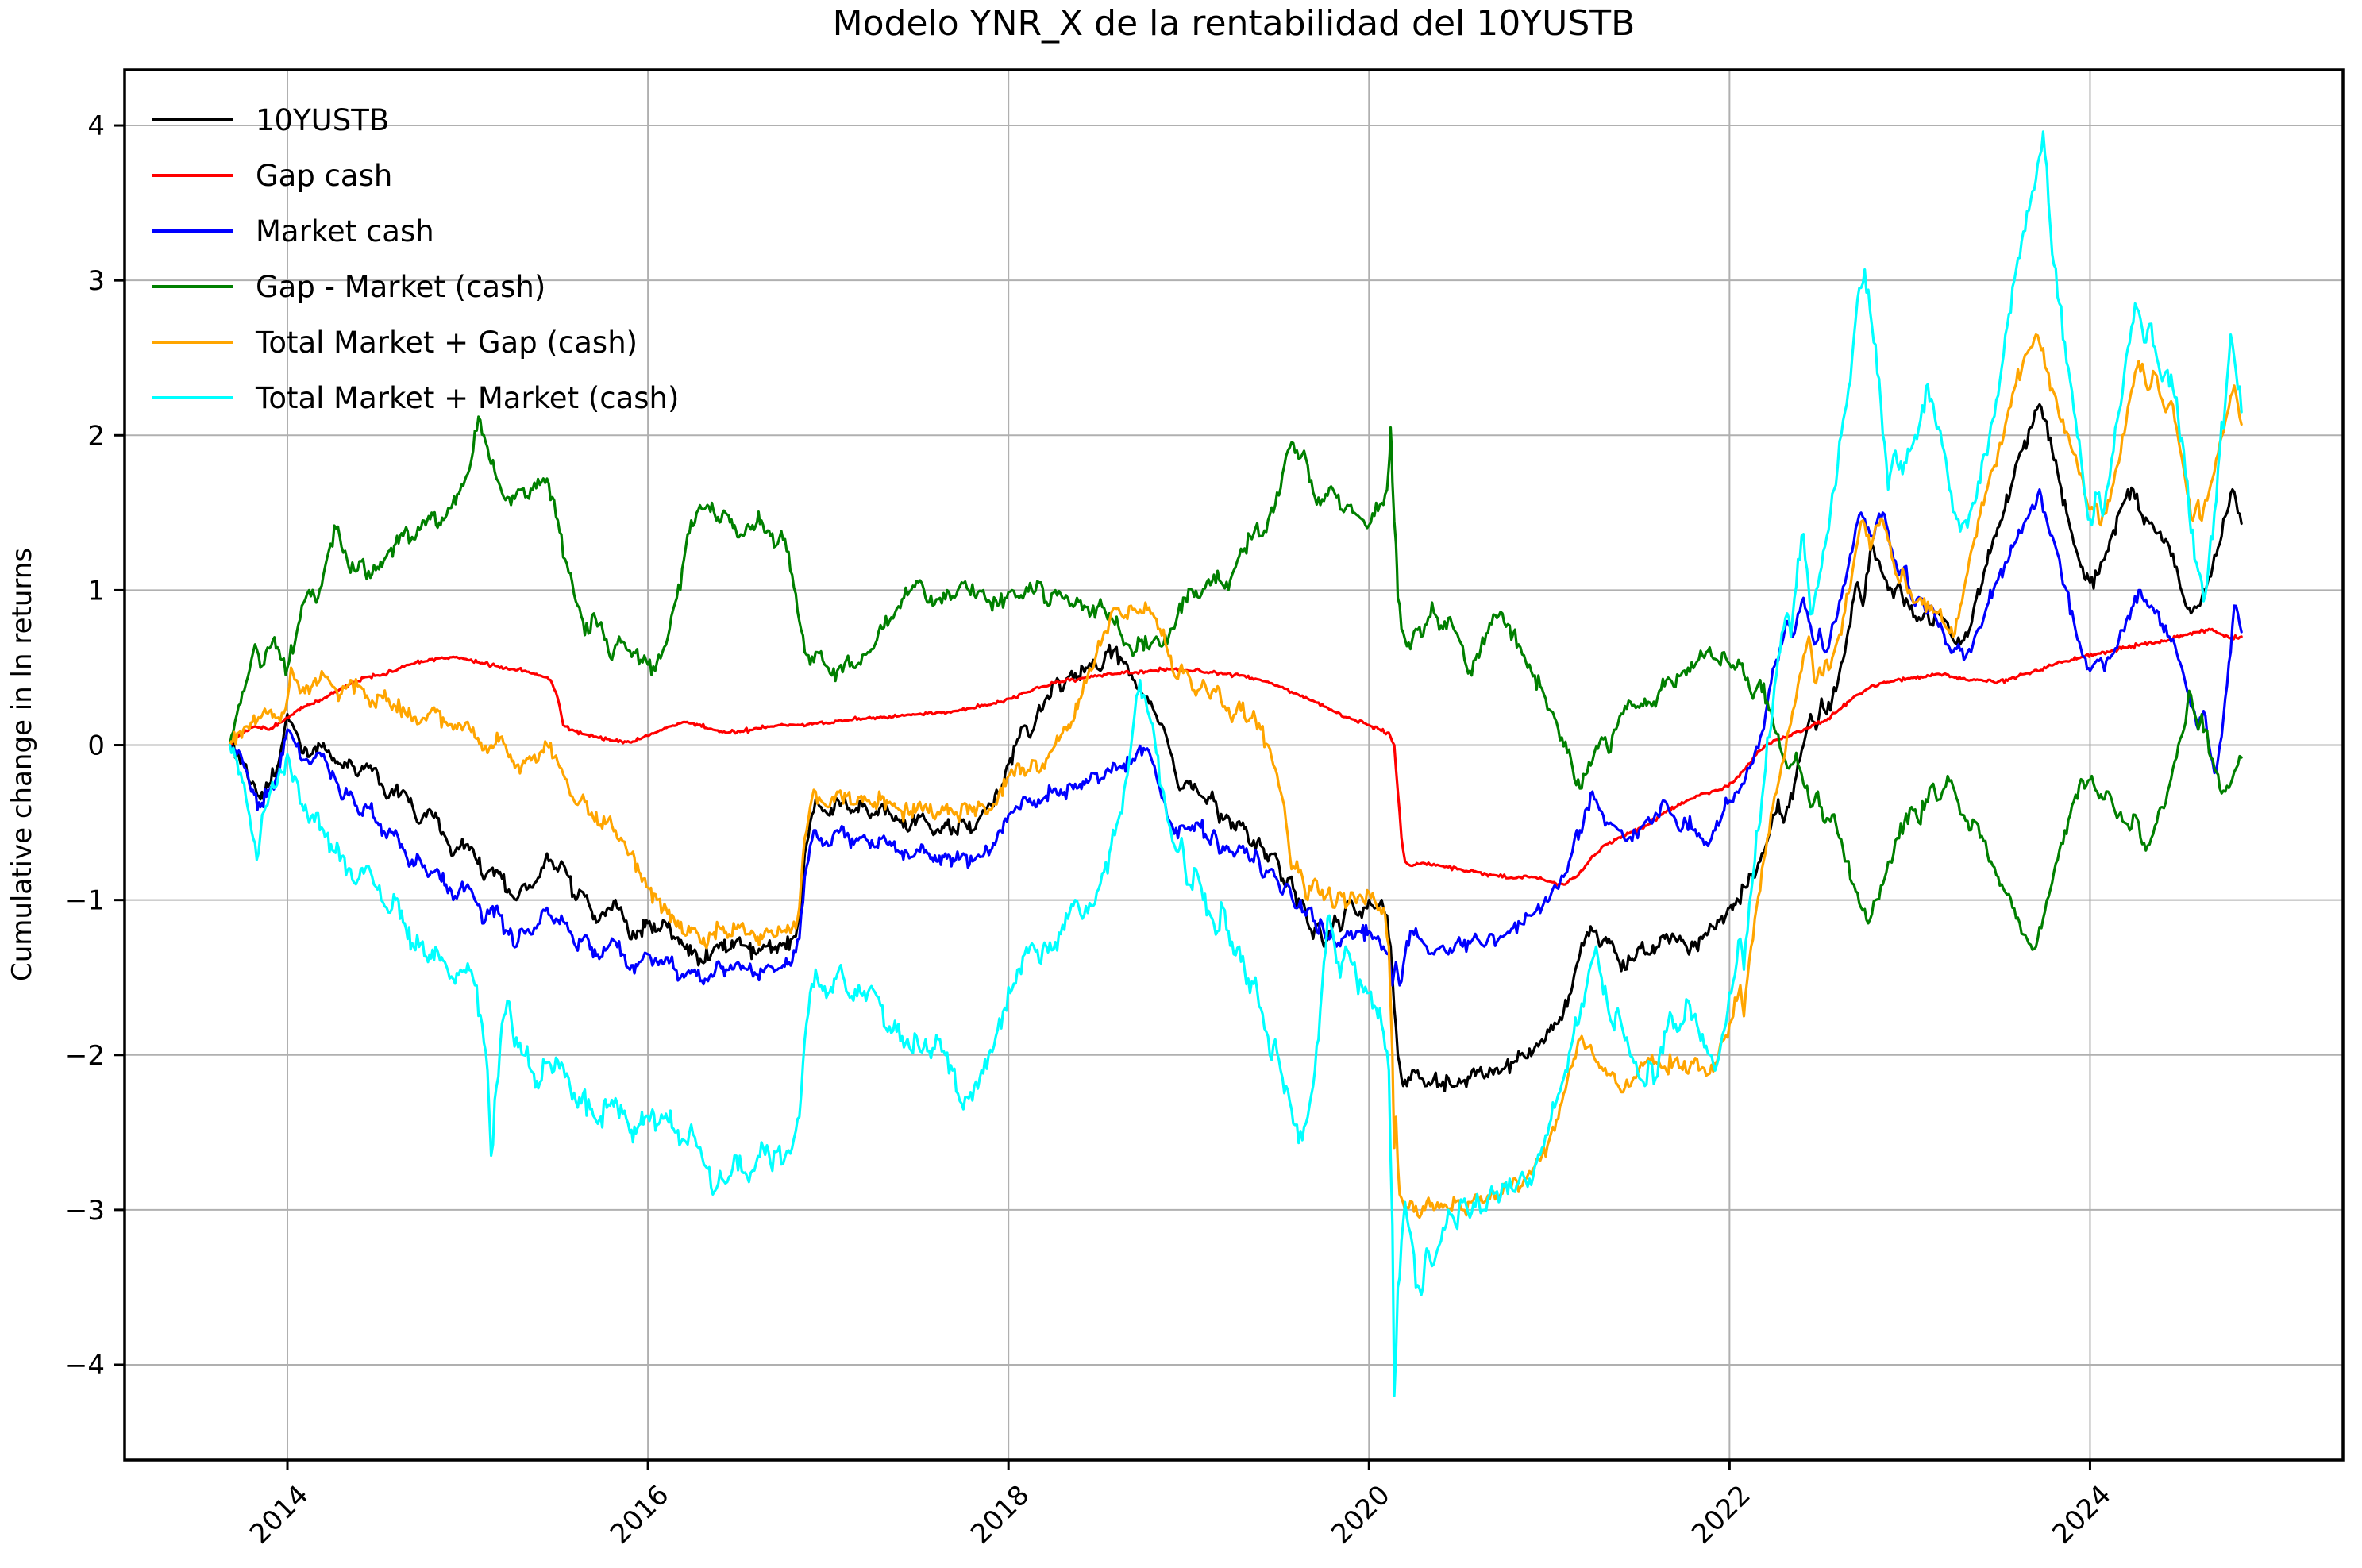 The width and height of the screenshot is (2362, 1568). What do you see at coordinates (1360, 1514) in the screenshot?
I see `x-tick-label: 2020` at bounding box center [1360, 1514].